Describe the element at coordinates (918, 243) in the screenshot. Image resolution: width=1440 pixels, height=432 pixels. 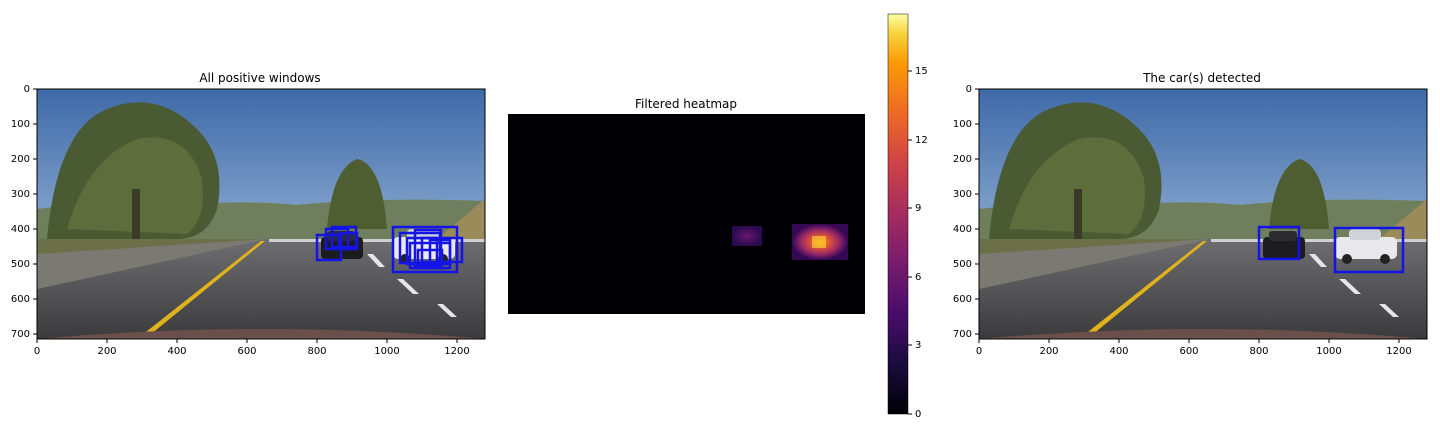
I see `colorbar-ticks: 0 3 6 9 12 15` at that location.